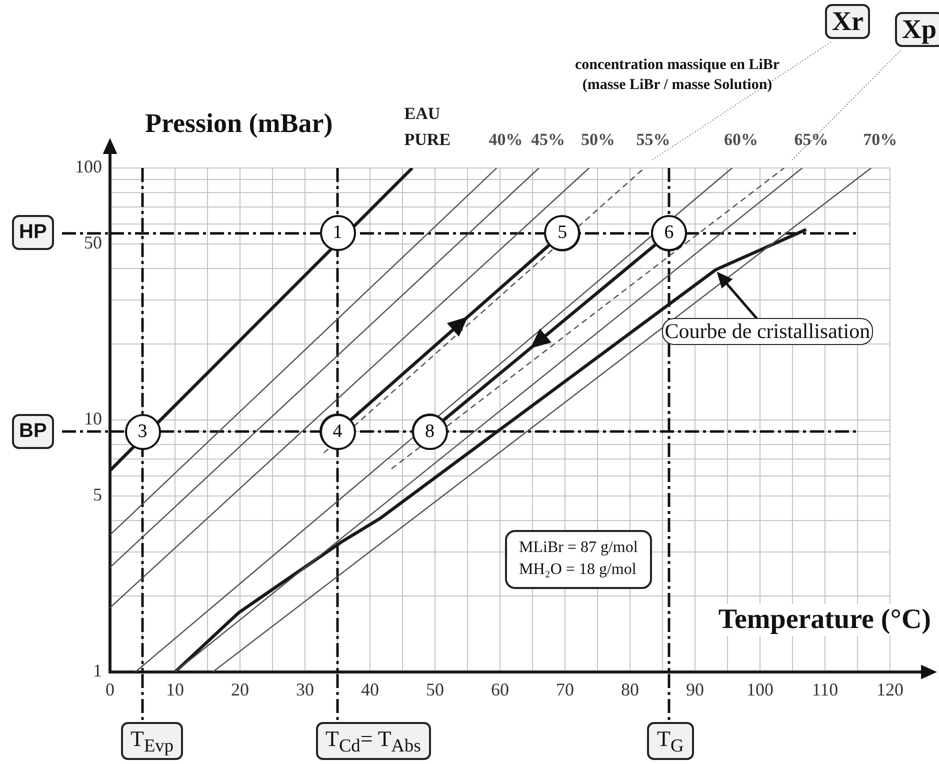 The width and height of the screenshot is (939, 764). What do you see at coordinates (890, 690) in the screenshot?
I see `x-tick-label: 120` at bounding box center [890, 690].